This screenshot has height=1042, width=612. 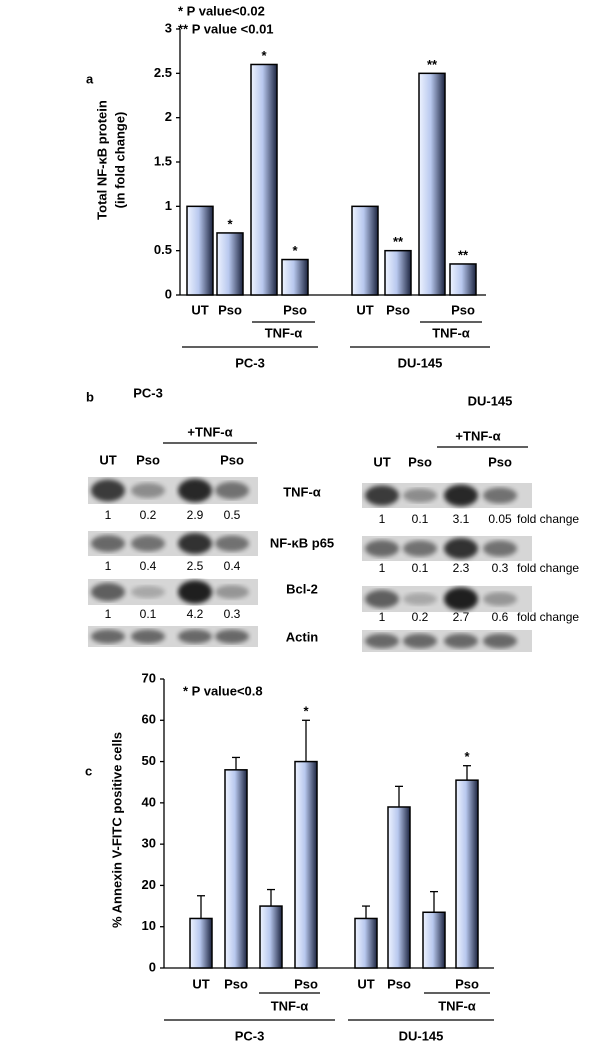 What do you see at coordinates (461, 568) in the screenshot?
I see `fold-value: 2.3` at bounding box center [461, 568].